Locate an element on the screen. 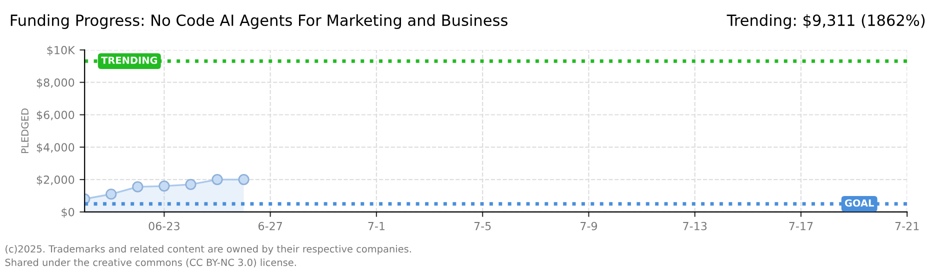 The image size is (940, 270). y-tick-label: $2,000 is located at coordinates (55, 180).